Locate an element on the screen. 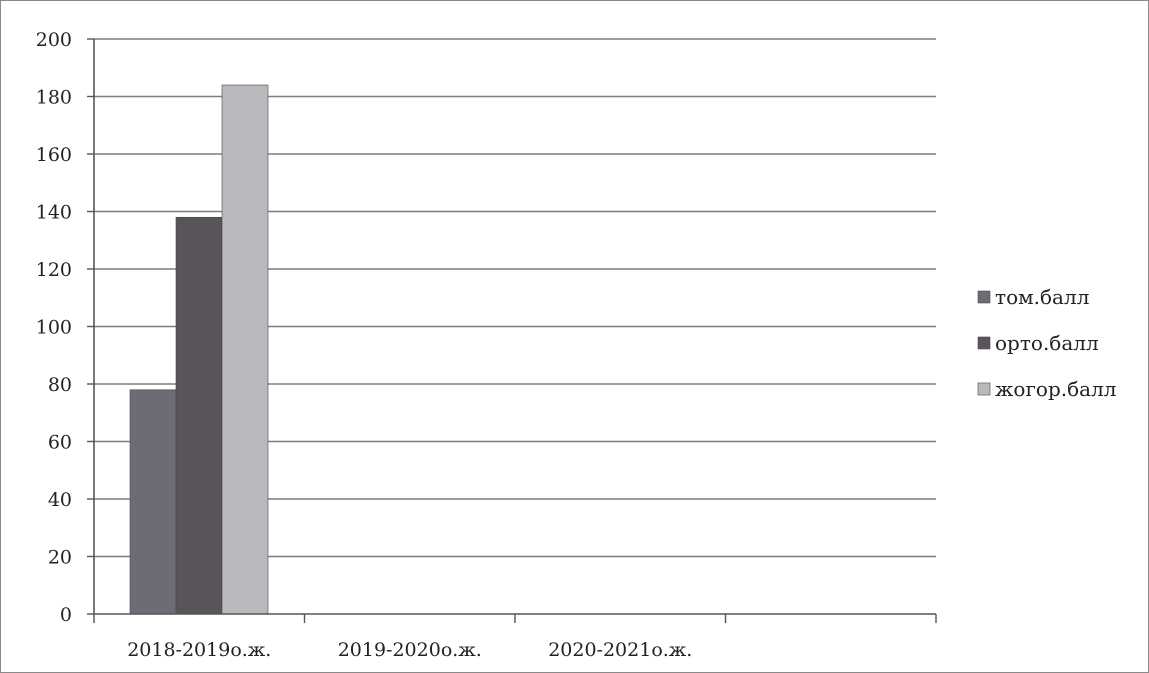 The width and height of the screenshot is (1149, 673). bar-том.балл-2018-2019о.ж. is located at coordinates (153, 502).